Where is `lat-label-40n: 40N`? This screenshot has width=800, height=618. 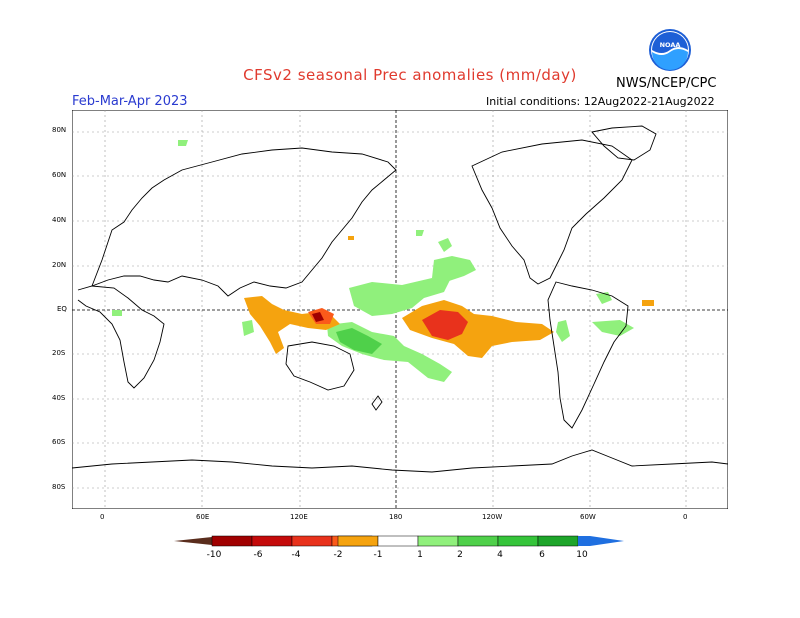
lat-label-40n: 40N is located at coordinates (59, 220).